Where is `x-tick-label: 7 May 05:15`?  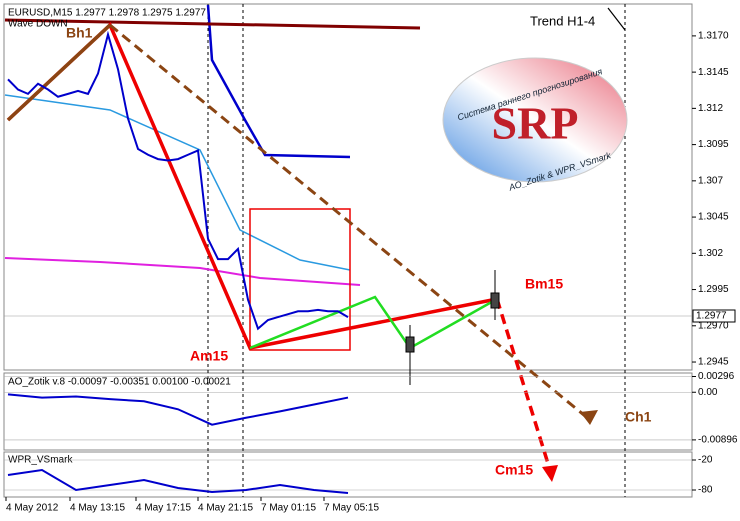 x-tick-label: 7 May 05:15 is located at coordinates (351, 508).